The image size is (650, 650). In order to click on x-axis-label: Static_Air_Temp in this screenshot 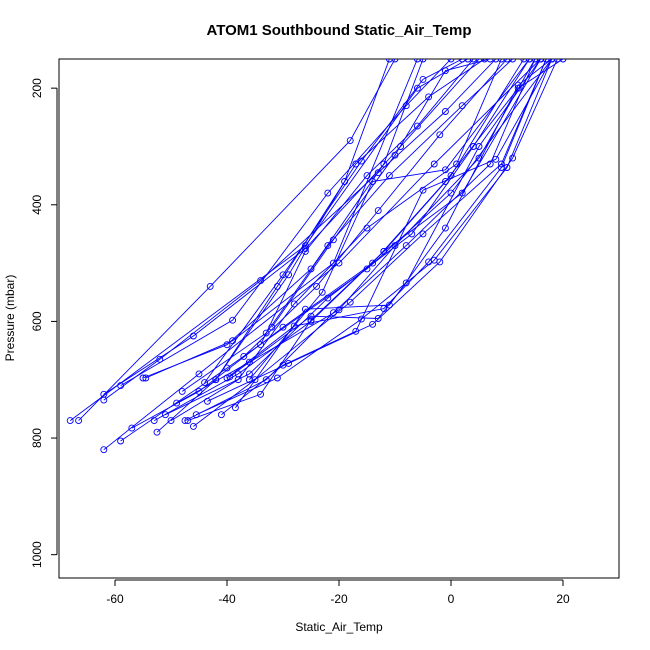, I will do `click(339, 627)`.